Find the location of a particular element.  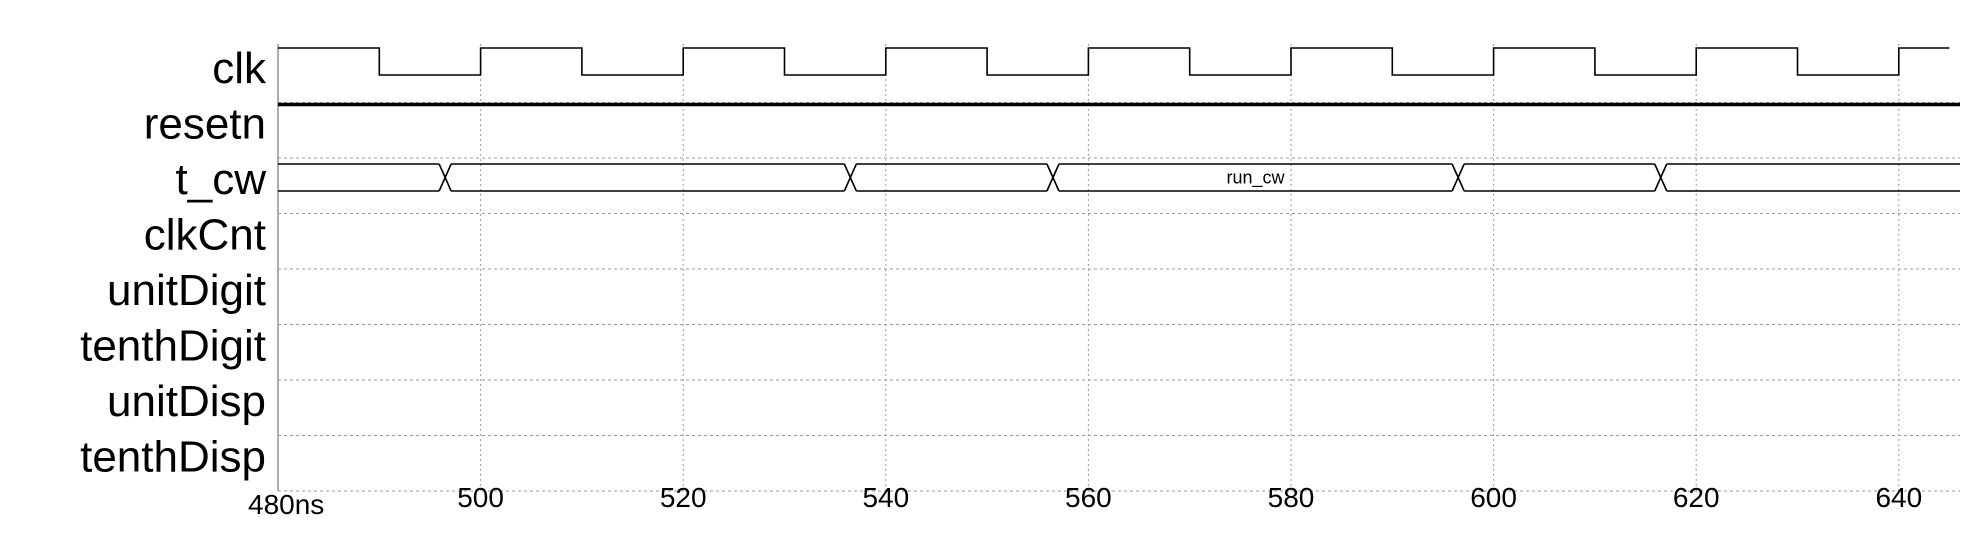

signal-label-unitDisp: unitDisp is located at coordinates (186, 401).